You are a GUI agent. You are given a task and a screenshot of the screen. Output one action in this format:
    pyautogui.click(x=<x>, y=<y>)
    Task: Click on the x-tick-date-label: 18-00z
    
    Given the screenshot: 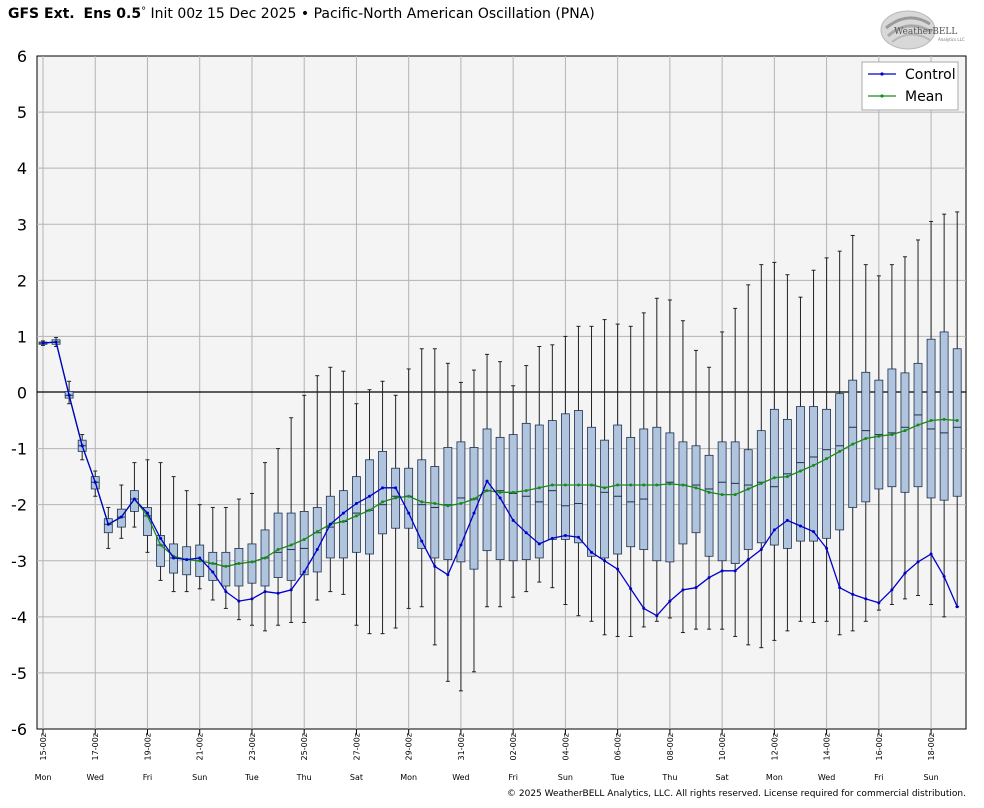 What is the action you would take?
    pyautogui.click(x=931, y=746)
    